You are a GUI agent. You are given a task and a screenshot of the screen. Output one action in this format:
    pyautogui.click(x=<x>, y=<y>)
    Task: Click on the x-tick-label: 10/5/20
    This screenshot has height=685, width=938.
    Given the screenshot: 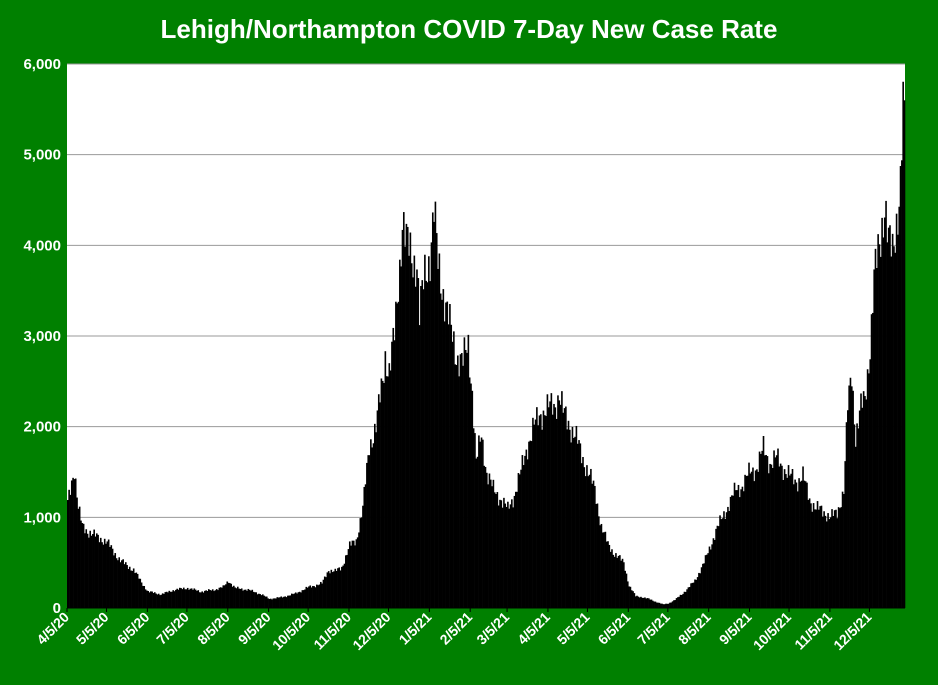 What is the action you would take?
    pyautogui.click(x=291, y=631)
    